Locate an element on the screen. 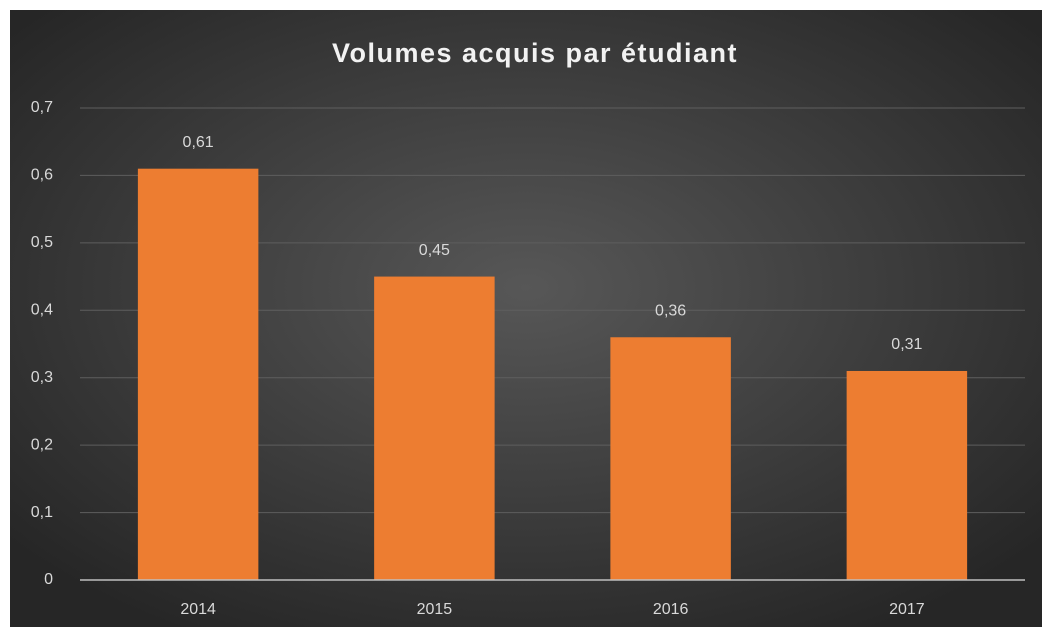 Image resolution: width=1052 pixels, height=637 pixels. data-label: 0,45 is located at coordinates (434, 250).